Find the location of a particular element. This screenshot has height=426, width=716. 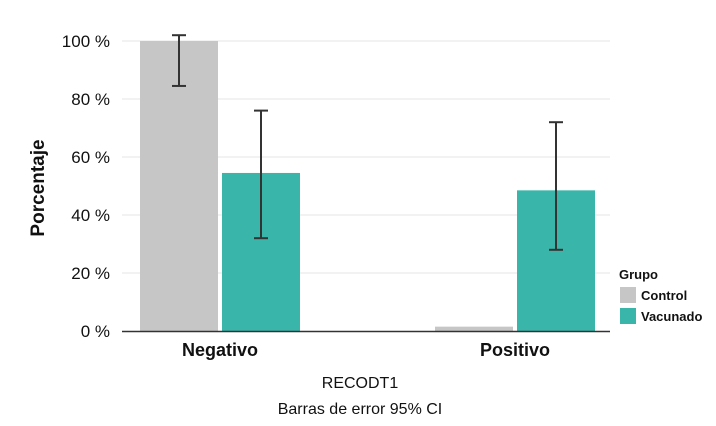

y-axis-title: Porcentaje is located at coordinates (38, 187).